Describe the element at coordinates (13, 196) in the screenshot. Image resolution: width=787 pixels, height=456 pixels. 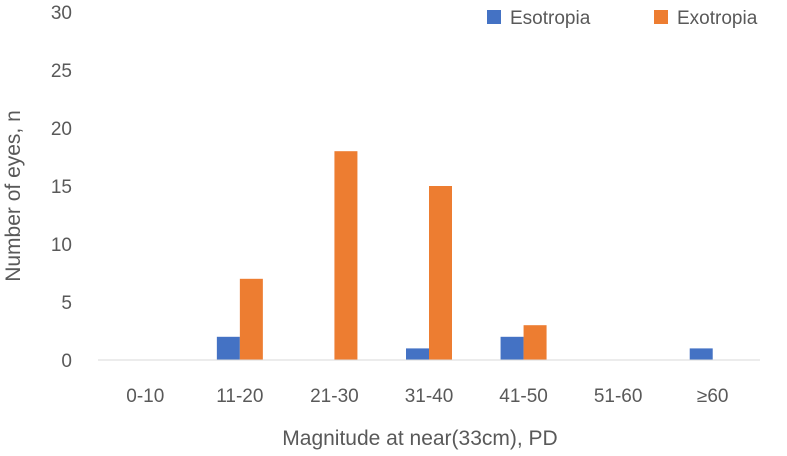
I see `y-axis-title: Number of eyes, n` at that location.